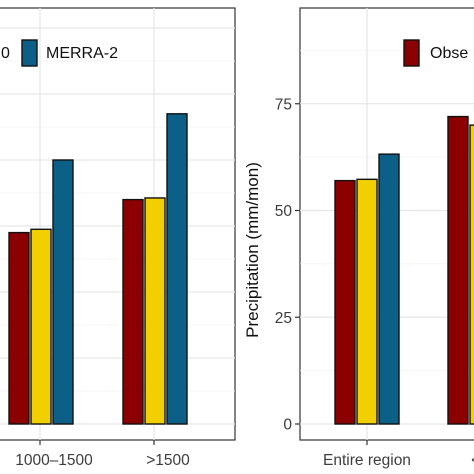  I want to click on right-y-tick-label: 50, so click(284, 211).